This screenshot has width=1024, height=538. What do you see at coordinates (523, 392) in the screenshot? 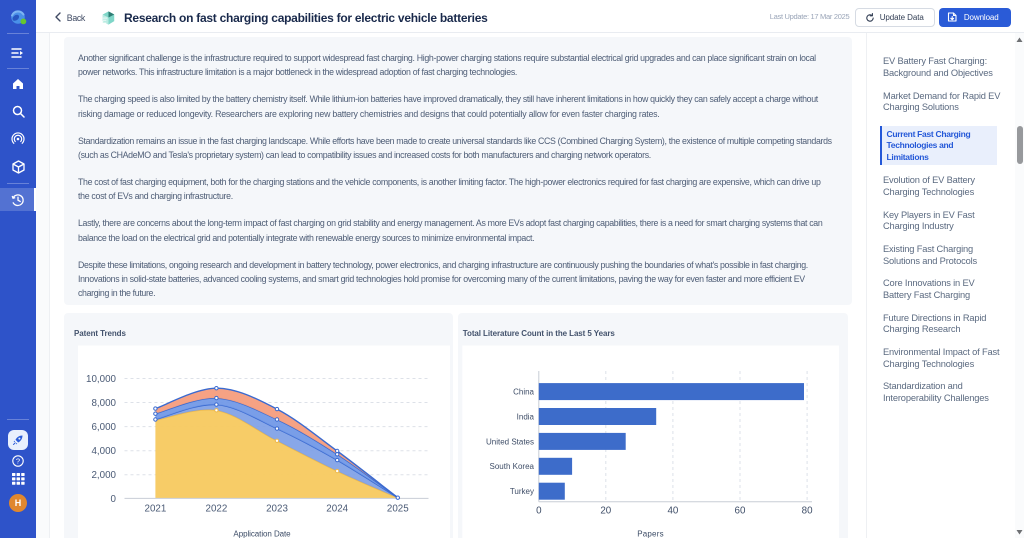
I see `svg-text: China` at bounding box center [523, 392].